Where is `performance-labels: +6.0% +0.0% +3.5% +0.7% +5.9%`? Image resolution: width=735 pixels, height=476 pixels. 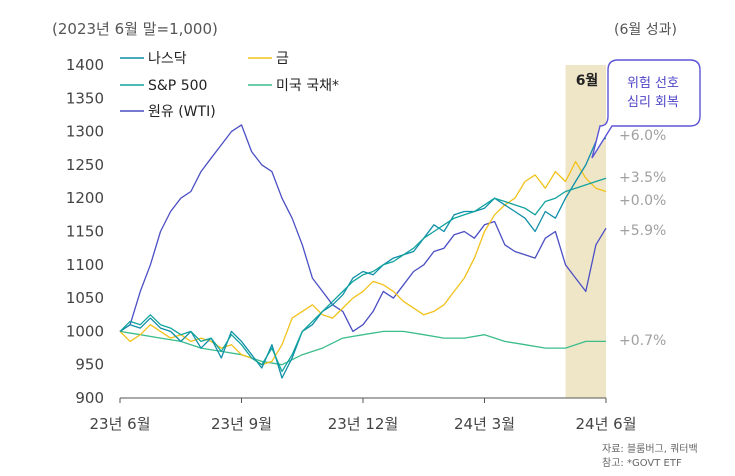 performance-labels: +6.0% +0.0% +3.5% +0.7% +5.9% is located at coordinates (642, 238).